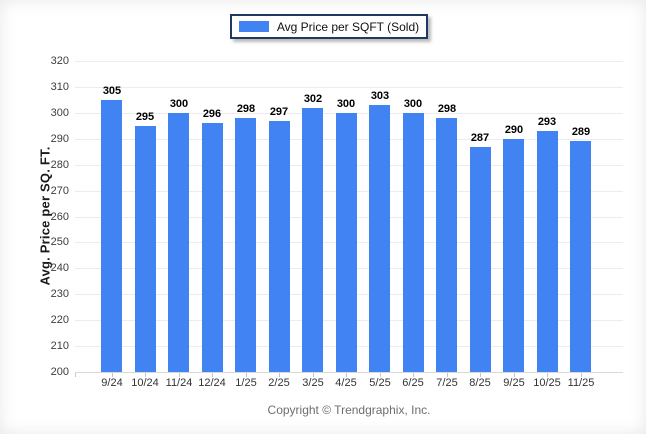 The image size is (646, 434). What do you see at coordinates (59, 268) in the screenshot?
I see `y-tick-label: 240` at bounding box center [59, 268].